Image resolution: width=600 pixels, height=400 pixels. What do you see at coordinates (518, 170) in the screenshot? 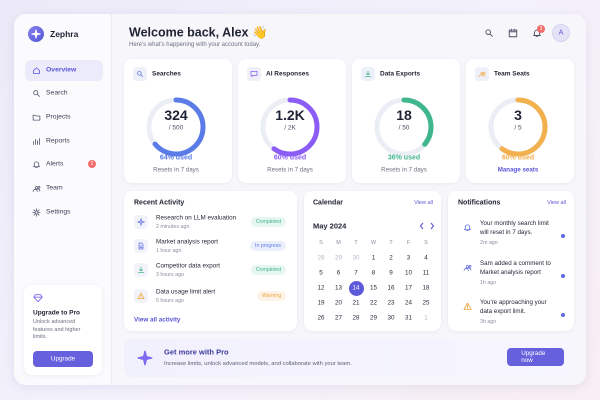
I see `stat-footer: Manage seats` at bounding box center [518, 170].